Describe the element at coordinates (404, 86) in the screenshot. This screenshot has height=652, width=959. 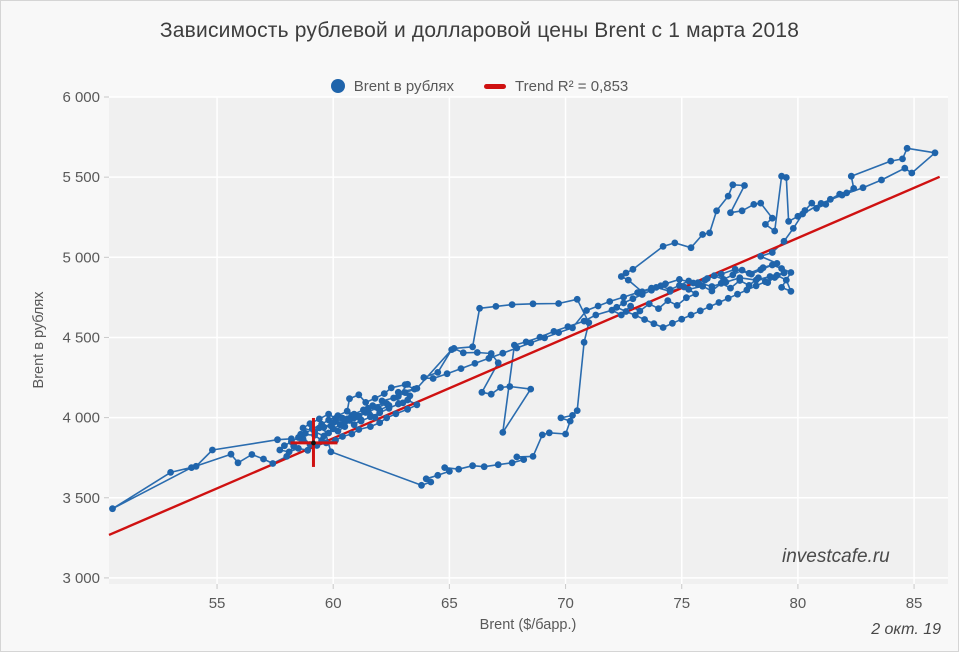
I see `legend-series-label: Brent в рублях` at that location.